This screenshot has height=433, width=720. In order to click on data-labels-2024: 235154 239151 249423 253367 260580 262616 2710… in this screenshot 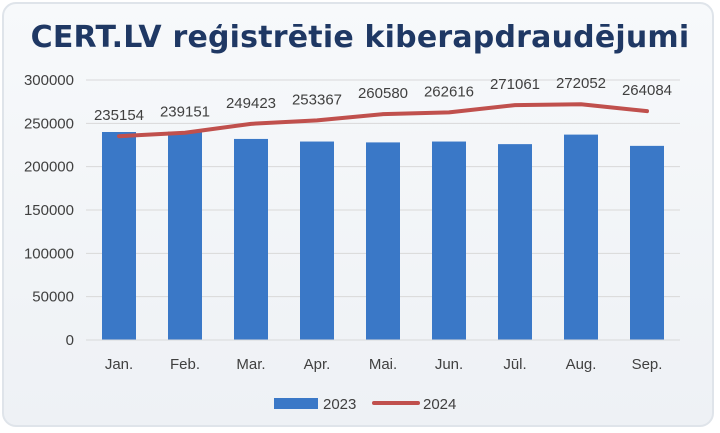, I will do `click(383, 99)`.